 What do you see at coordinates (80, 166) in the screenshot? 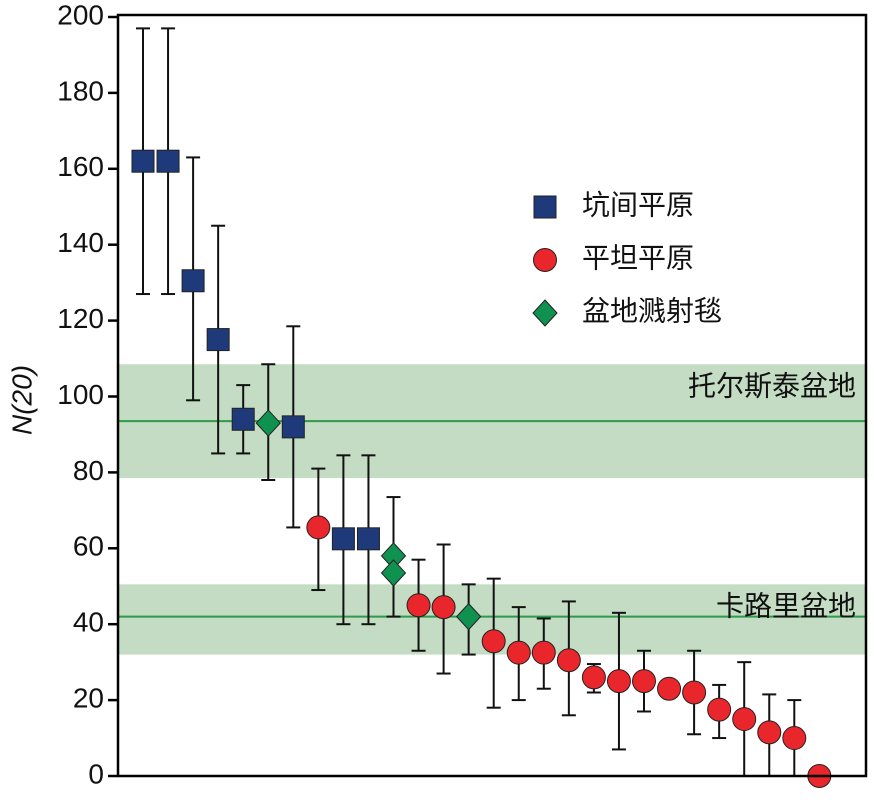
I see `y-tick-label: 160` at bounding box center [80, 166].